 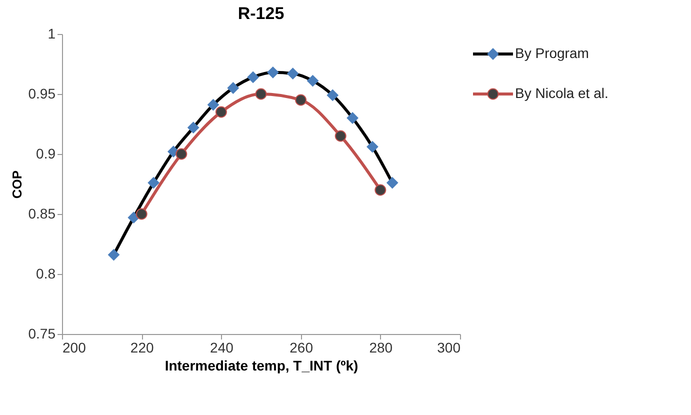 I want to click on y-tick-label: 1, so click(x=52, y=34).